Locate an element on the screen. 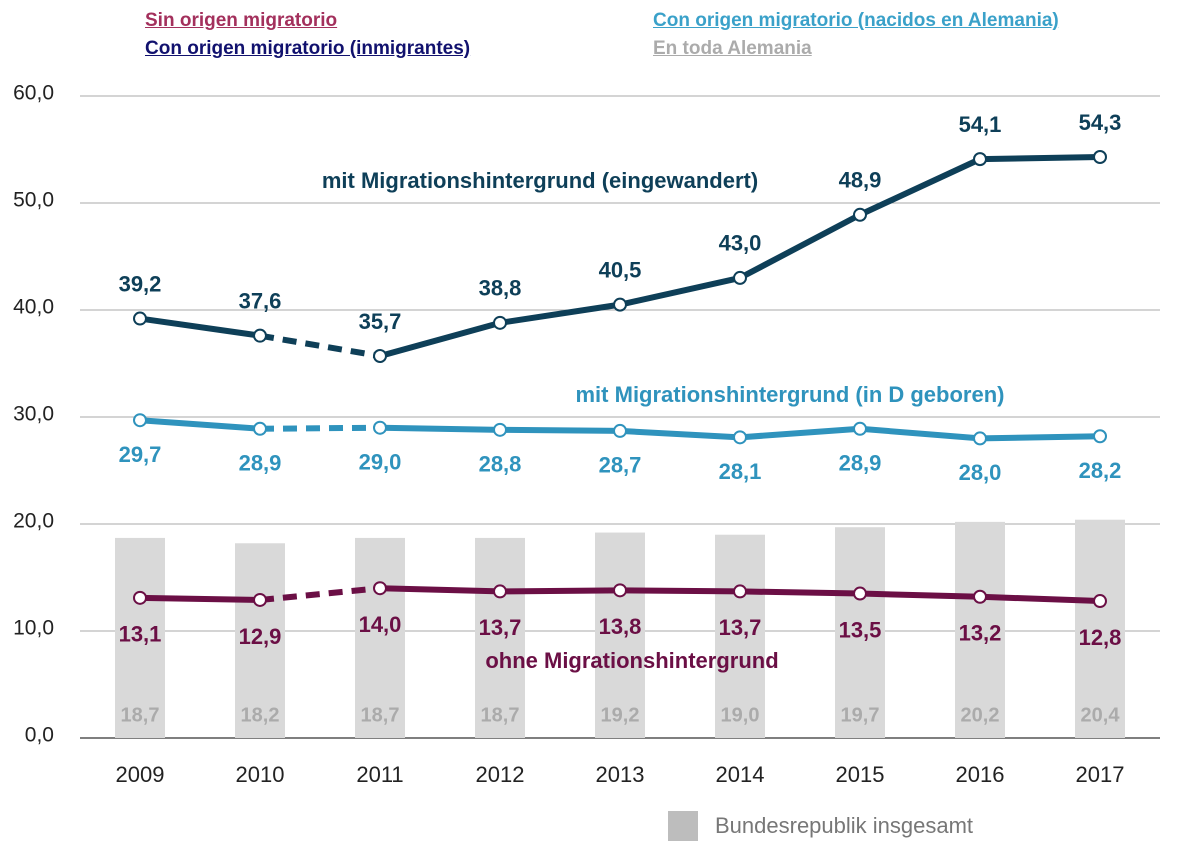  bar-value-label: 19,2 is located at coordinates (620, 715).